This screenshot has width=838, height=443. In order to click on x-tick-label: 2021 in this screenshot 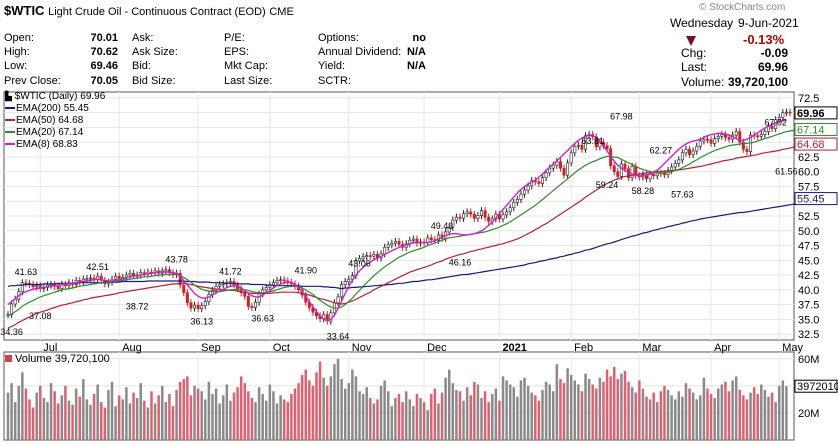, I will do `click(514, 348)`.